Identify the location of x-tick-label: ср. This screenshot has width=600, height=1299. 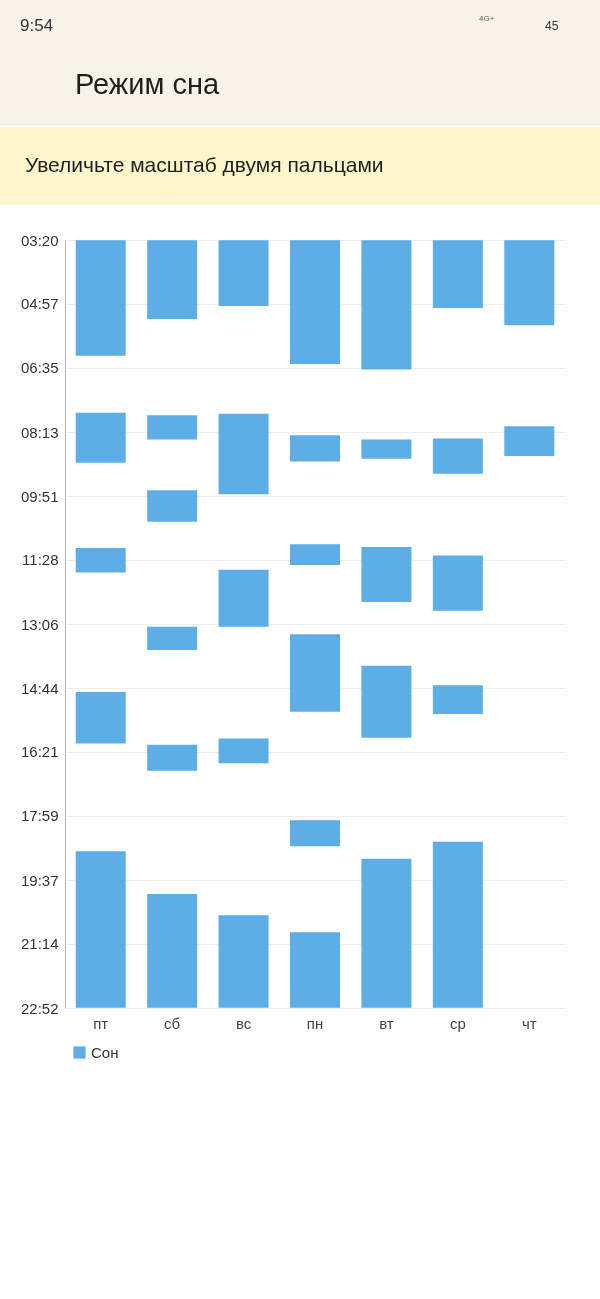
(457, 1023).